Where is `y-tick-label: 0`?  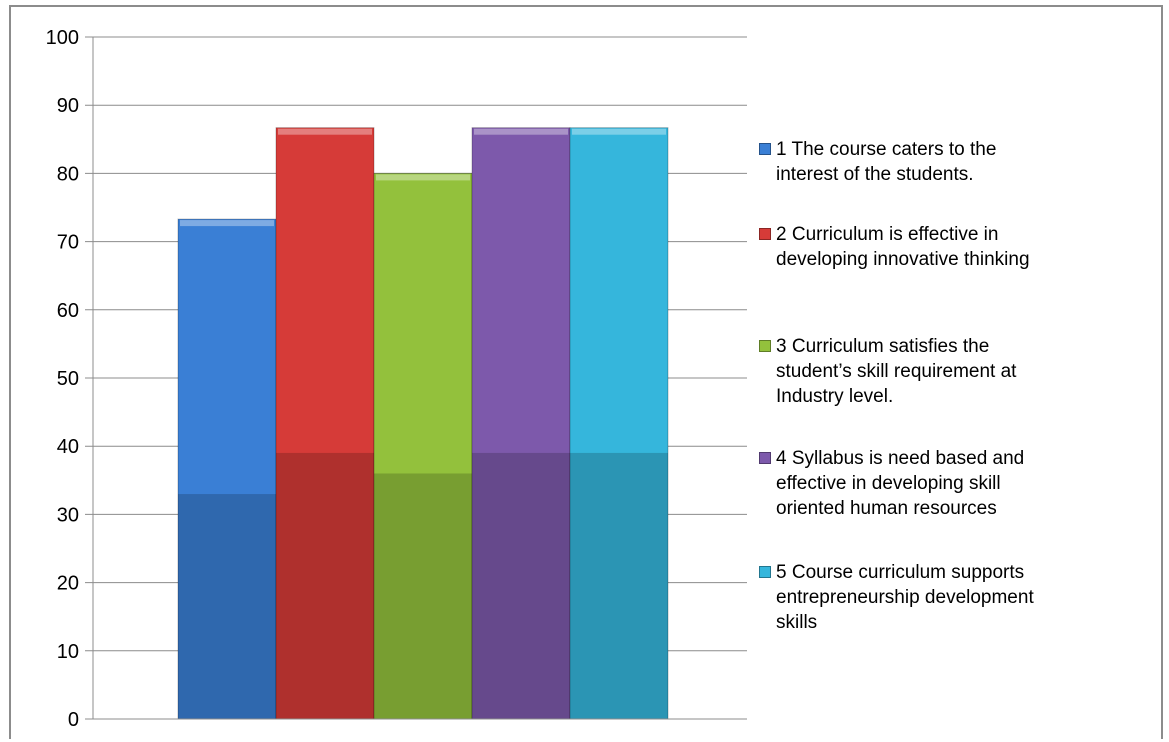 y-tick-label: 0 is located at coordinates (73, 720).